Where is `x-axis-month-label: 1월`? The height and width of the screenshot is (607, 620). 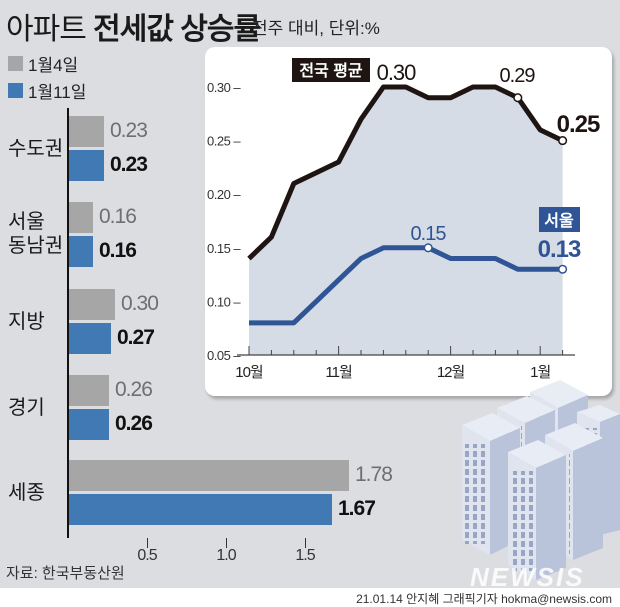
x-axis-month-label: 1월 is located at coordinates (540, 372).